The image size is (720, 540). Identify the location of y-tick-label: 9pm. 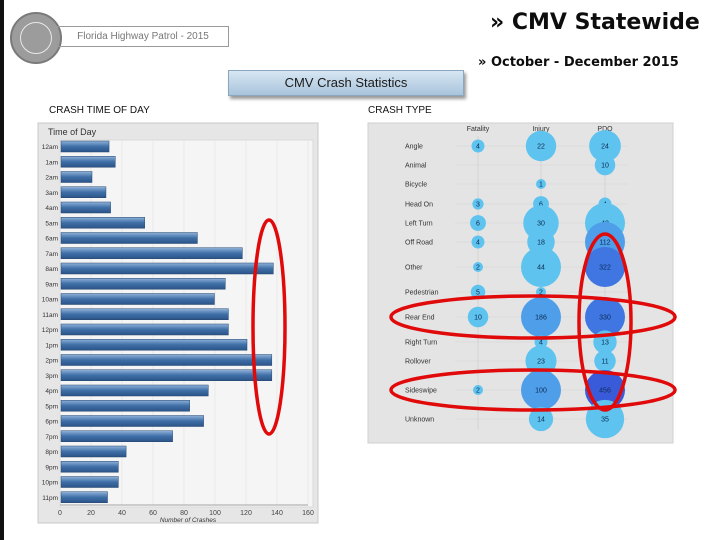
(51, 467).